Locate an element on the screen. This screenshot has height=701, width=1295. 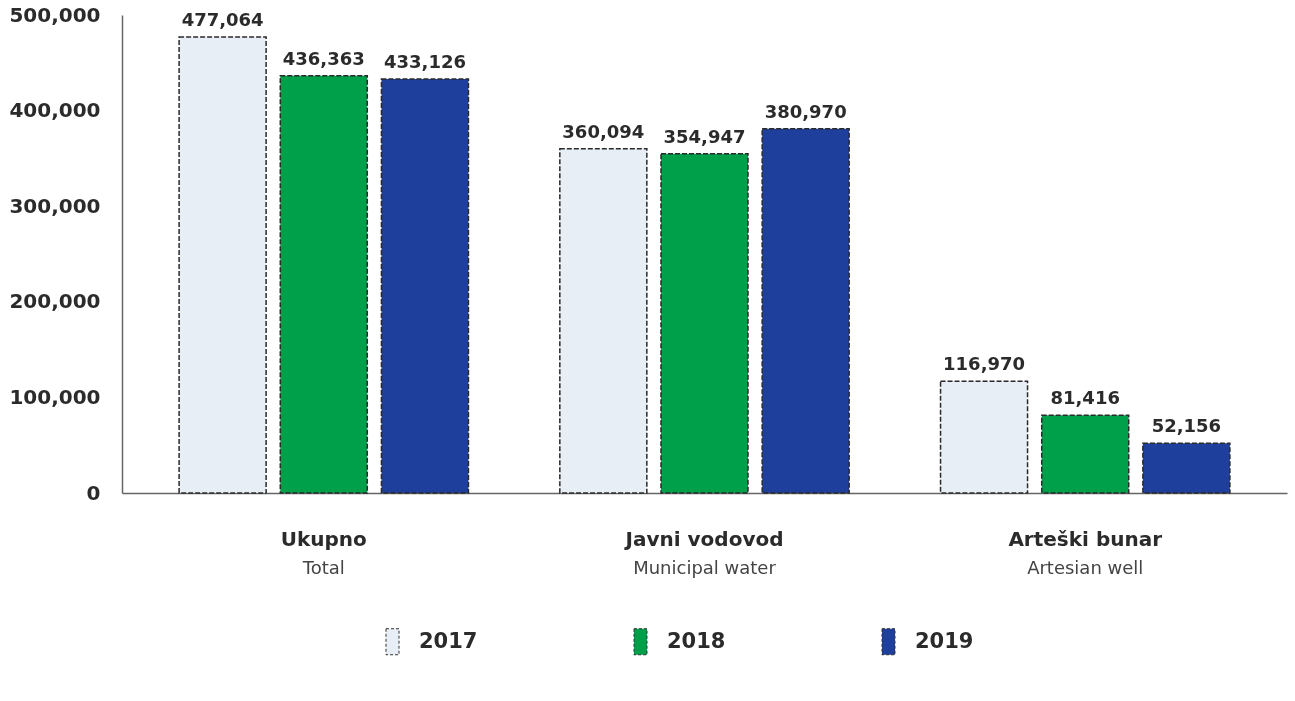
category-label: Arteški bunar Artesian well is located at coordinates (1085, 552).